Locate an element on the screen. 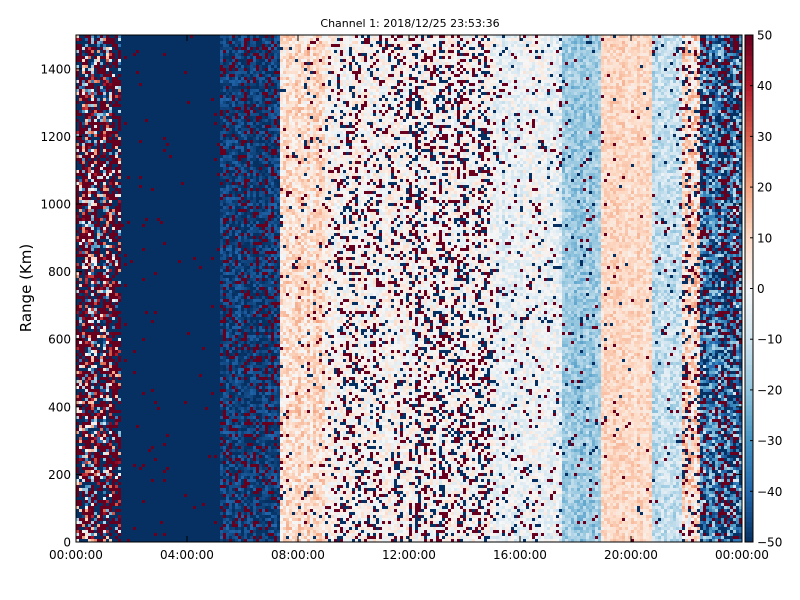 This screenshot has width=800, height=600. x-tick-label: 08:00:00 is located at coordinates (298, 555).